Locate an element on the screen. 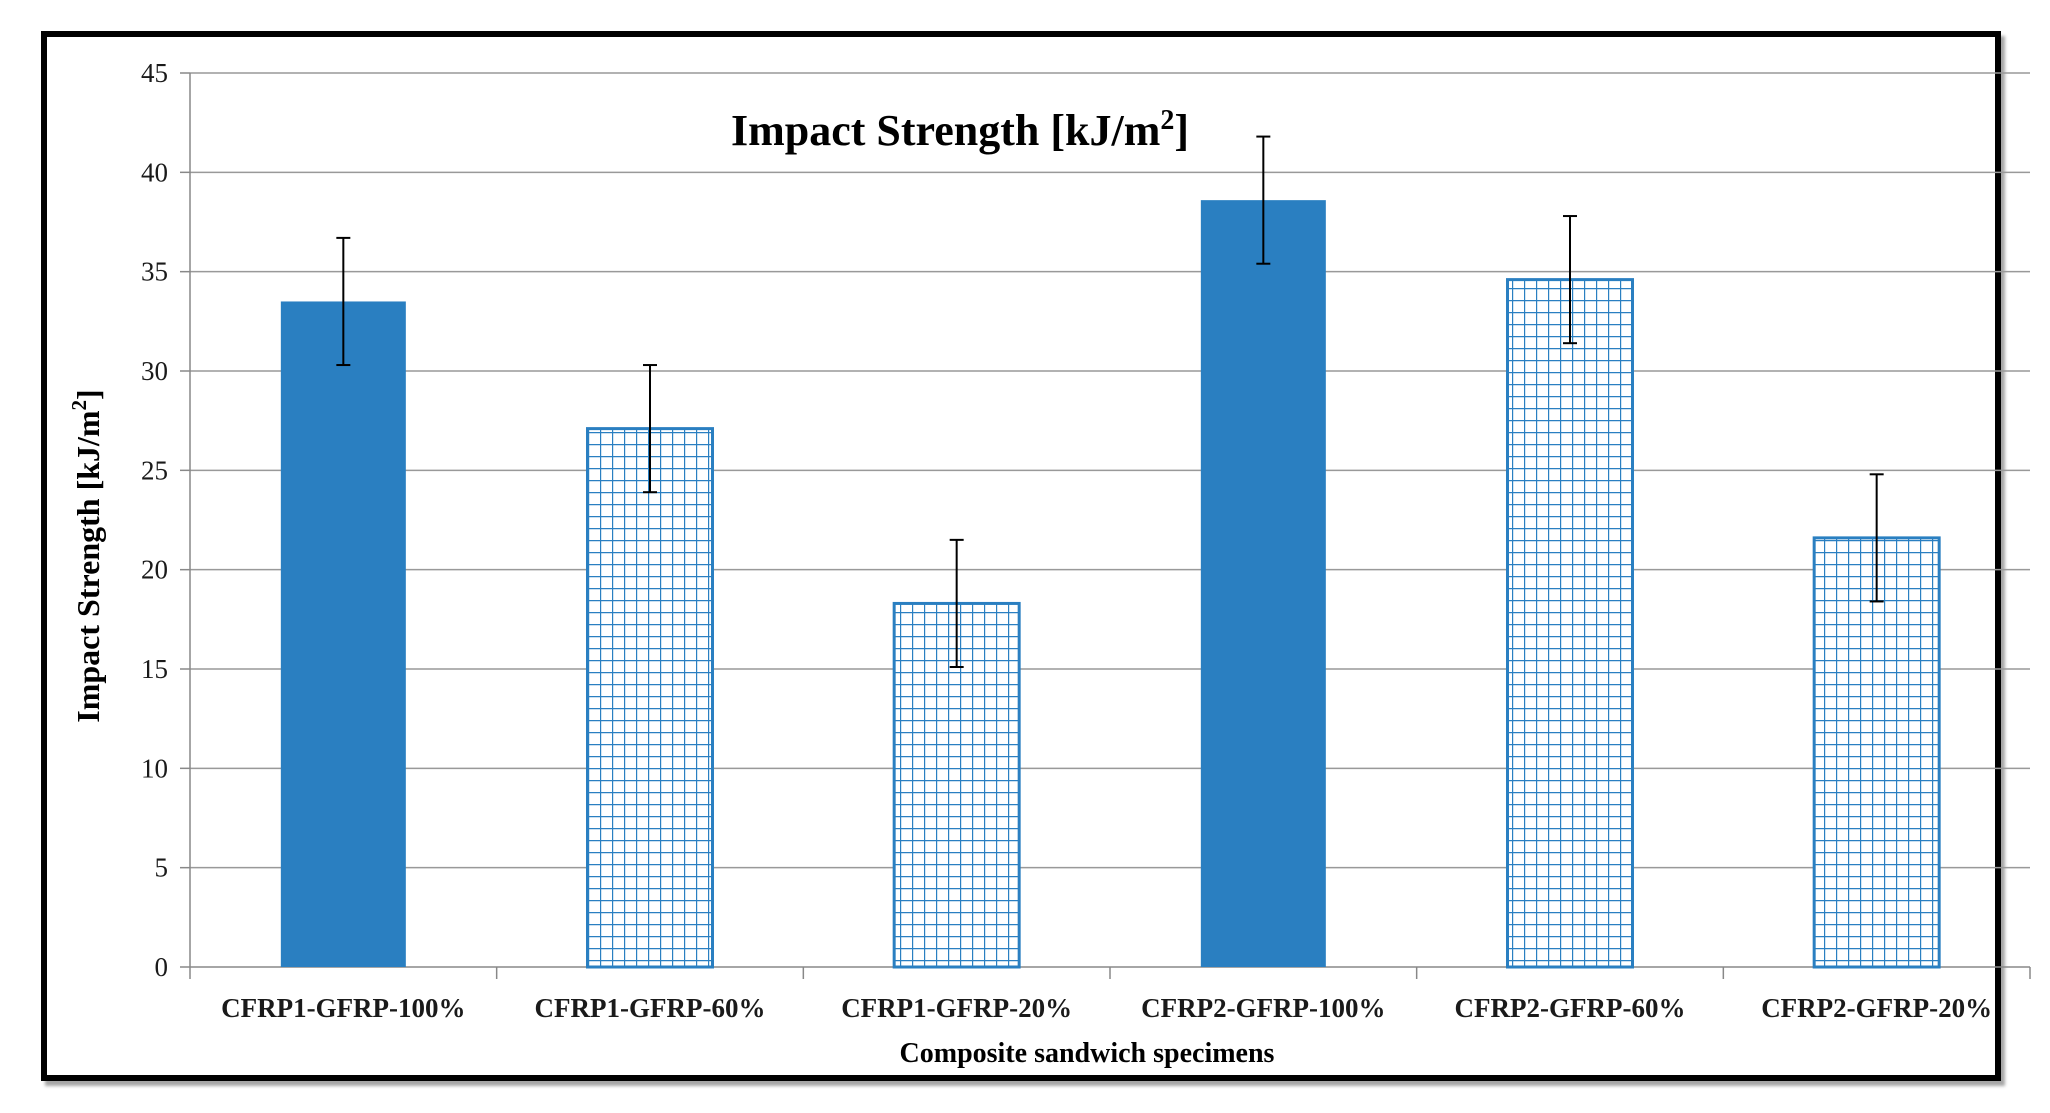  y-tick-label: 5 is located at coordinates (162, 868).